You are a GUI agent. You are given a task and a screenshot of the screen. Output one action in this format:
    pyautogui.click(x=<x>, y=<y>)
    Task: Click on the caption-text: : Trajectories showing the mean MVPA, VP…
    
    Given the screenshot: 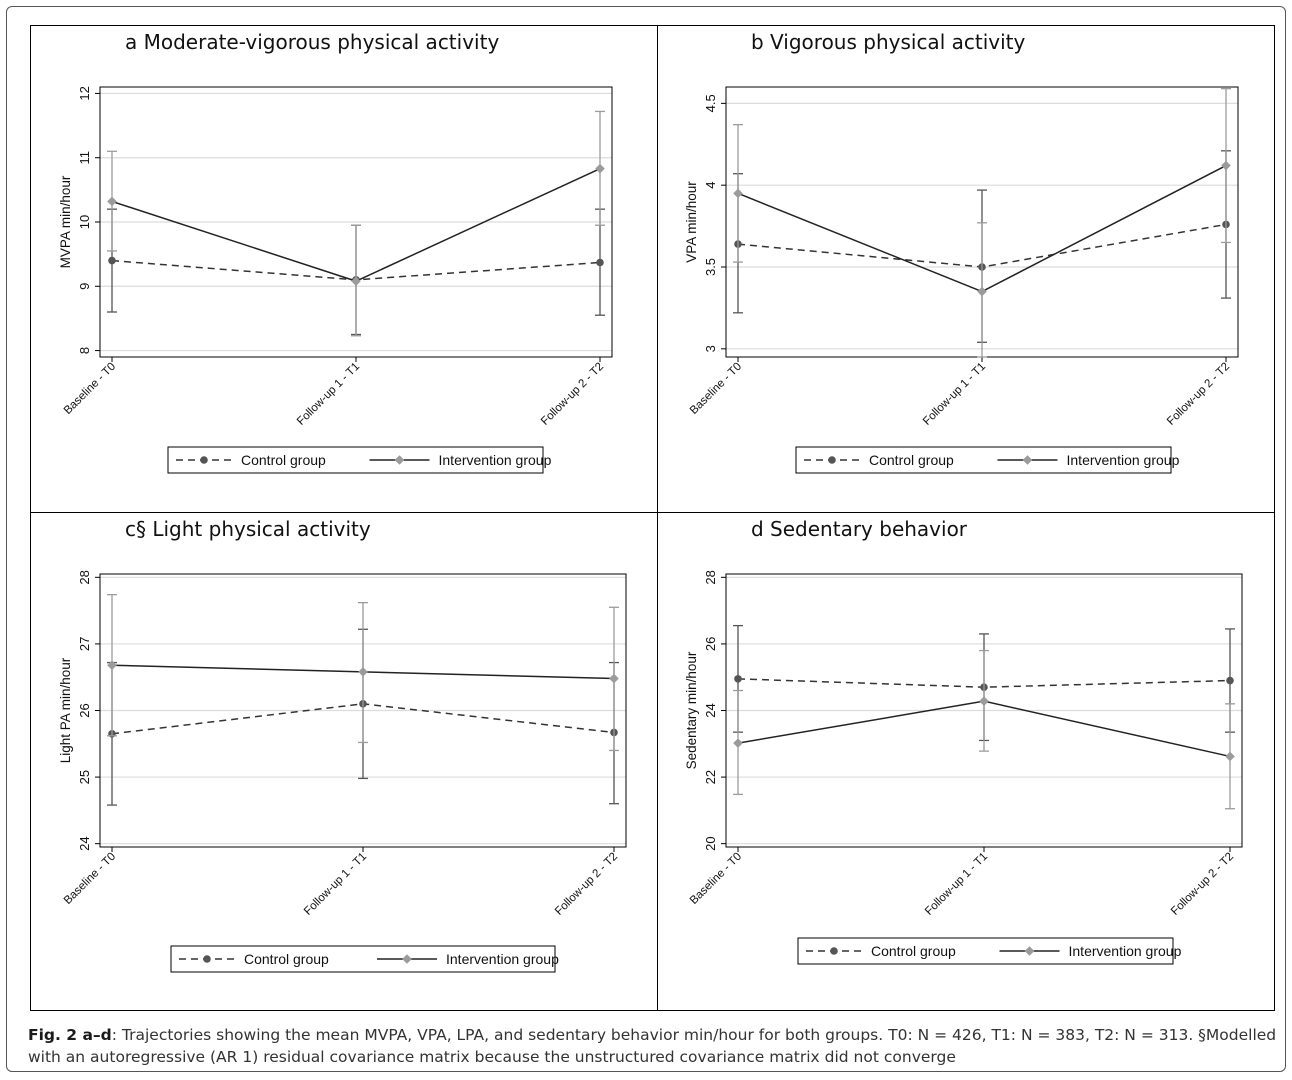 What is the action you would take?
    pyautogui.click(x=652, y=1046)
    